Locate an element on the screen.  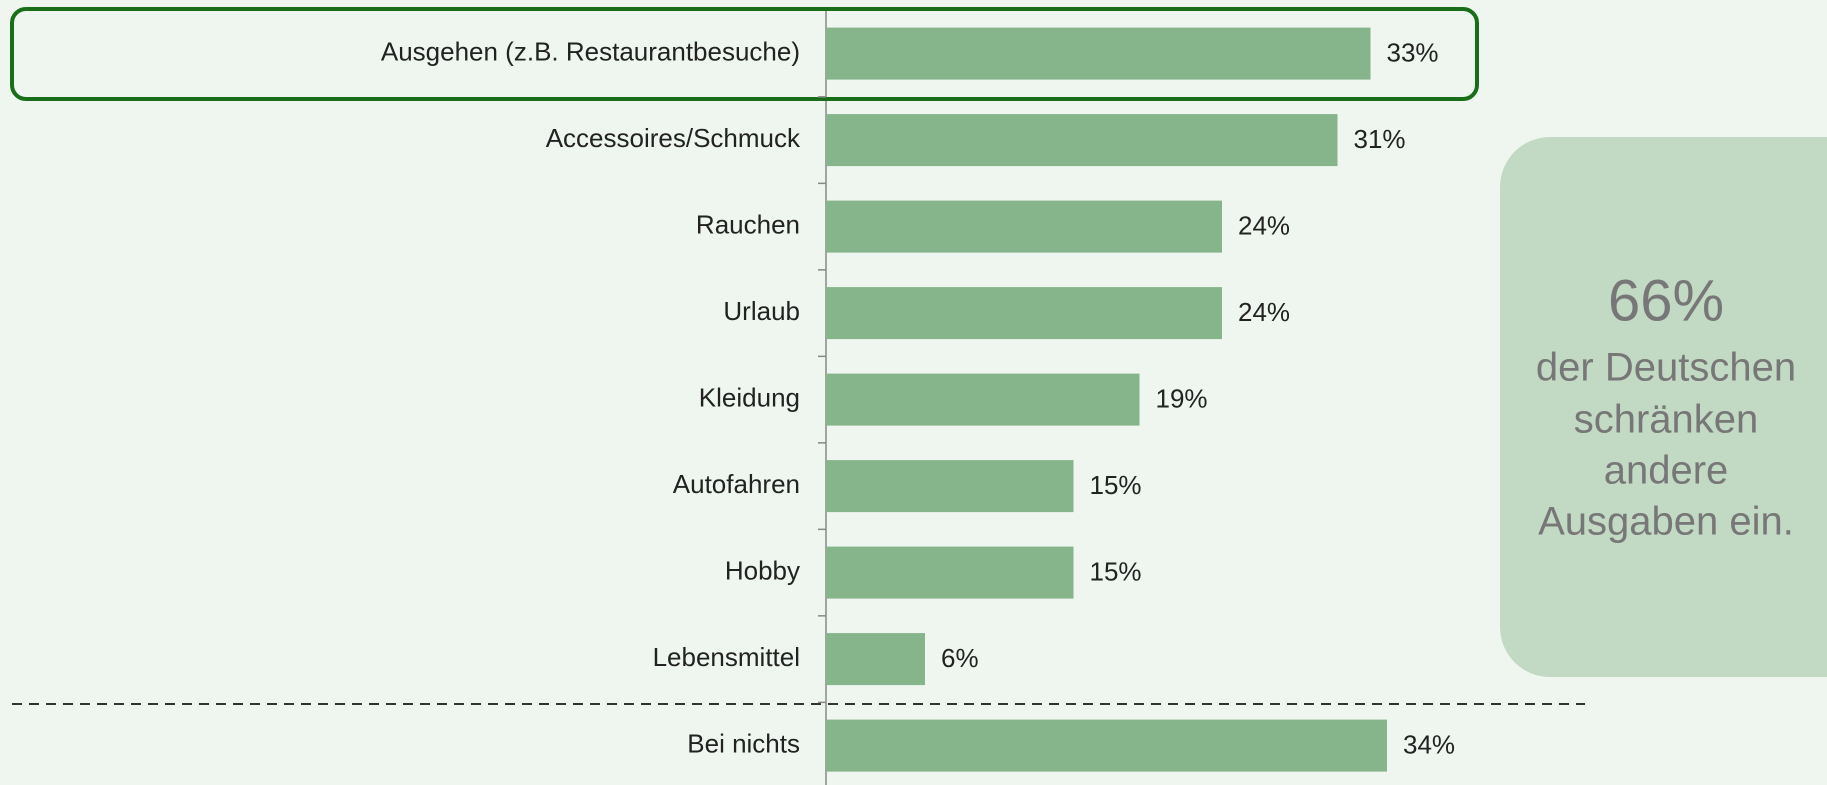
callout-headline: 66% is located at coordinates (1666, 300).